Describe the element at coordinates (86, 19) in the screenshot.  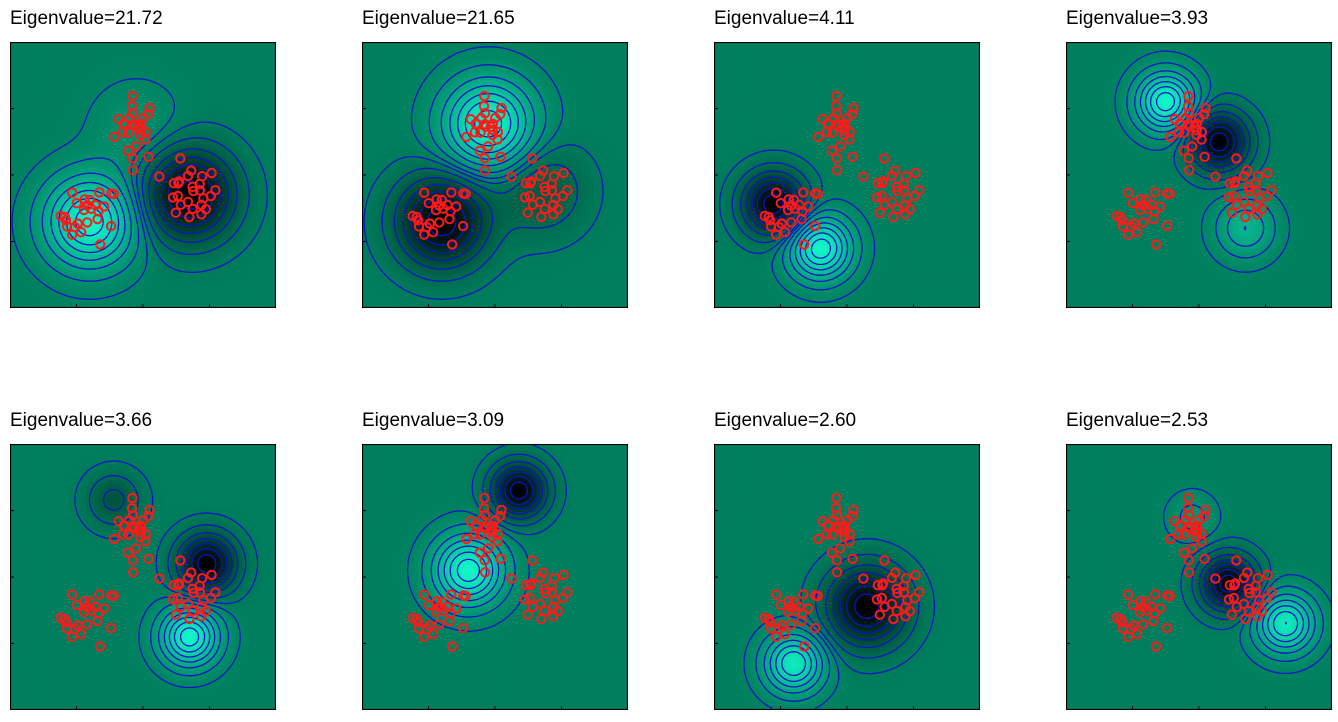
I see `panel-title: Eigenvalue=21.72` at that location.